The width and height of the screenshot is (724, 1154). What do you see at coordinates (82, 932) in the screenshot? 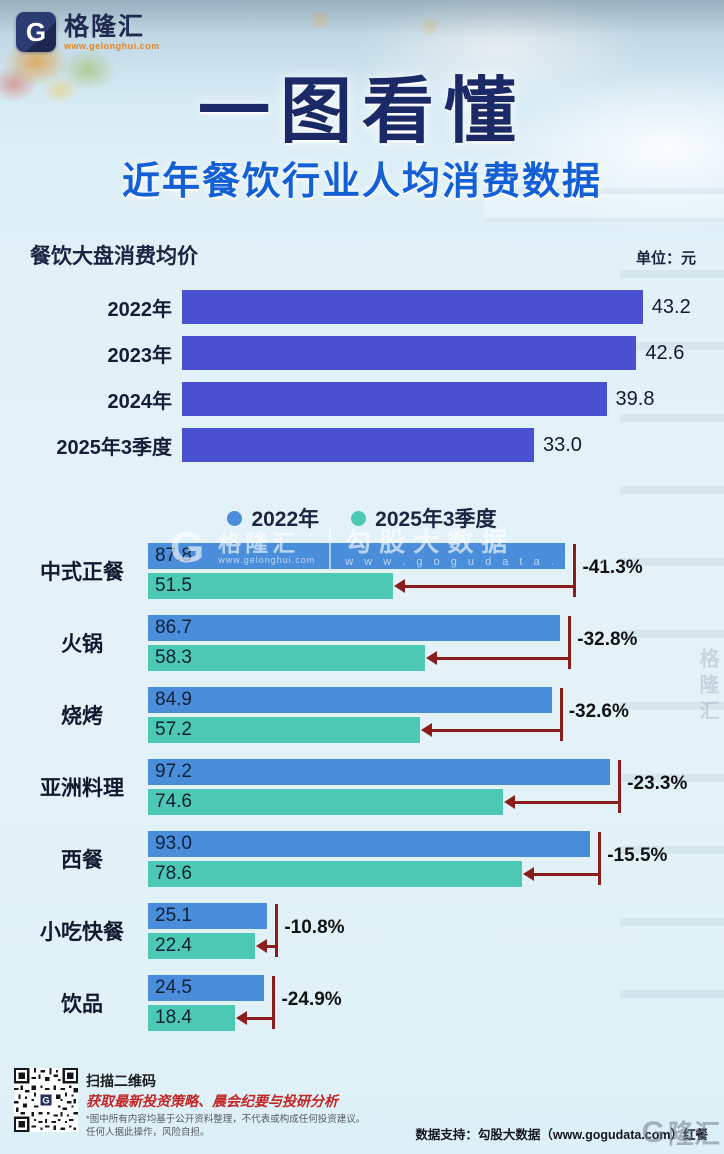
I see `category-label: 小吃快餐` at bounding box center [82, 932].